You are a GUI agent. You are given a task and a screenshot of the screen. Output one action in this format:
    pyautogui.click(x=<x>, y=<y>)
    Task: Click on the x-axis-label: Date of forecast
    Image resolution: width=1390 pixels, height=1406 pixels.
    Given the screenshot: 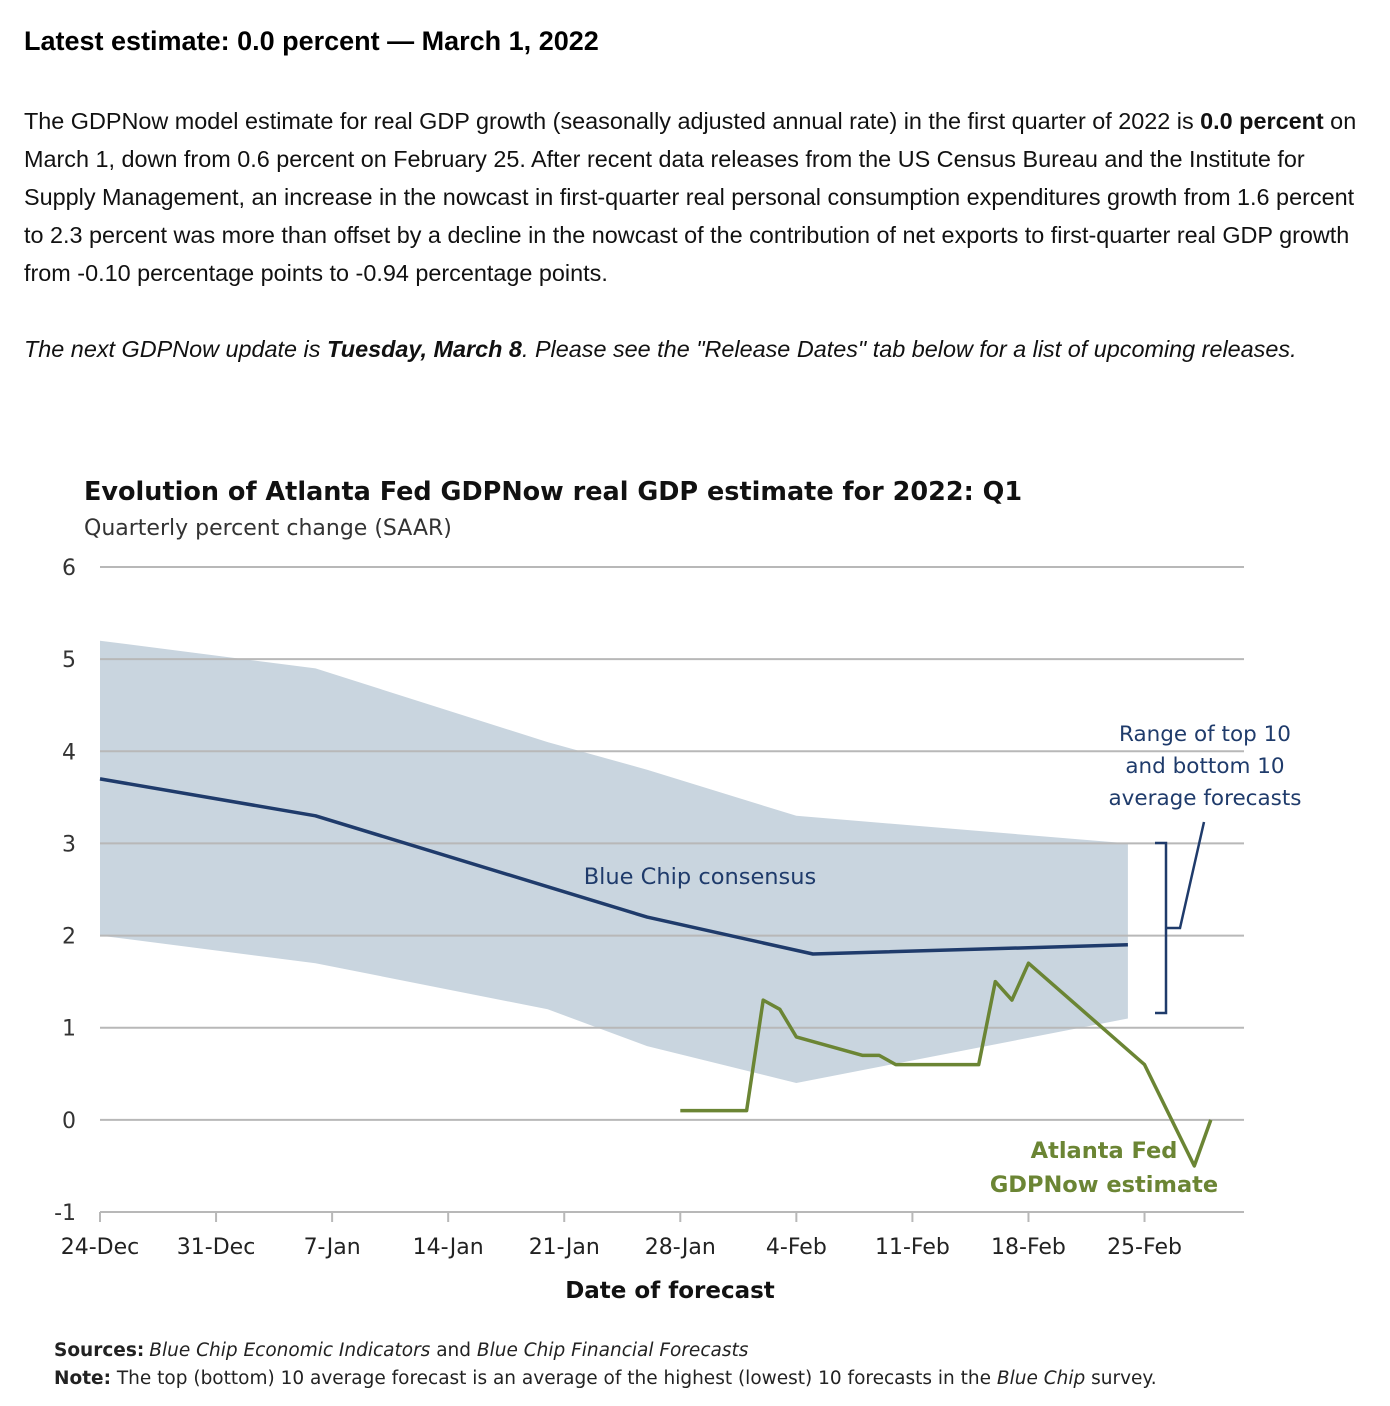 What is the action you would take?
    pyautogui.click(x=670, y=1291)
    